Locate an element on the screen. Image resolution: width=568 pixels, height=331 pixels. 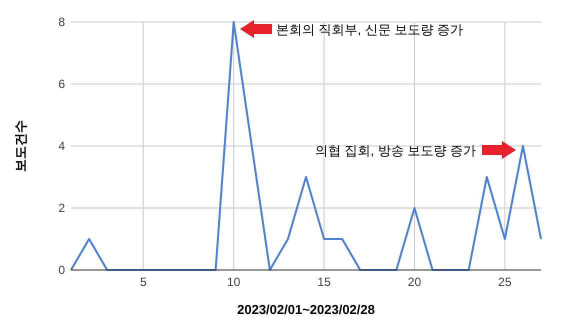
x-tick-label: 10 is located at coordinates (234, 282).